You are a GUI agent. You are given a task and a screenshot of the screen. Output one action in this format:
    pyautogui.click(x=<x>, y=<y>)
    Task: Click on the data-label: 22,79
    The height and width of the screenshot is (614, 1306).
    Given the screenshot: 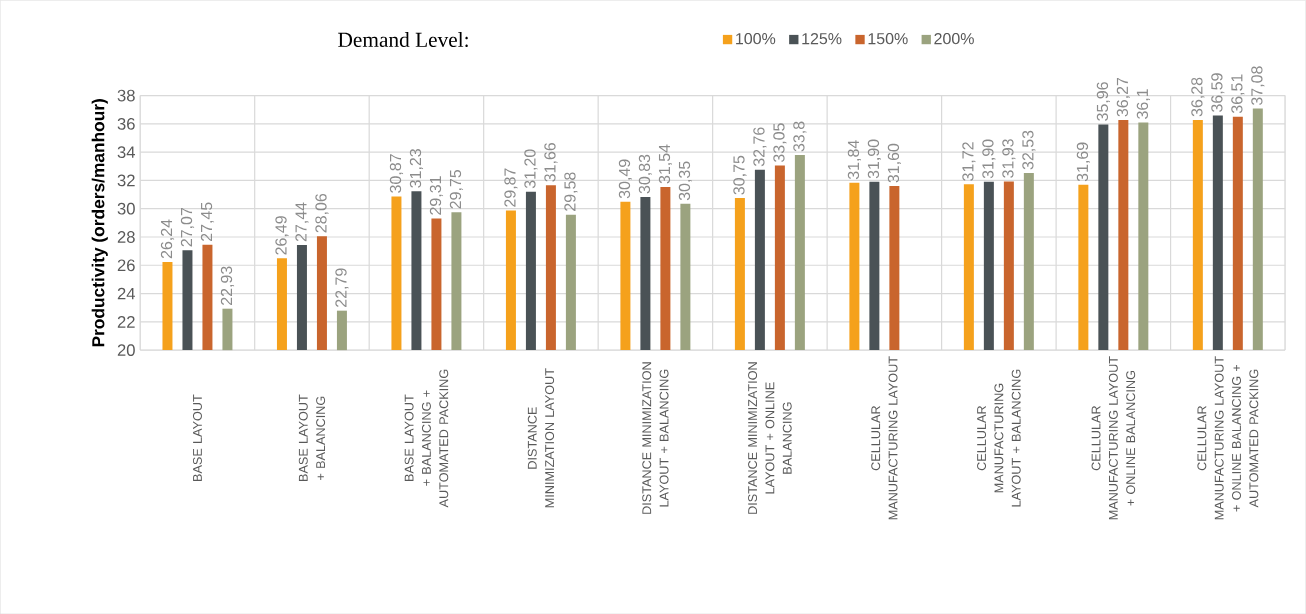 What is the action you would take?
    pyautogui.click(x=342, y=287)
    